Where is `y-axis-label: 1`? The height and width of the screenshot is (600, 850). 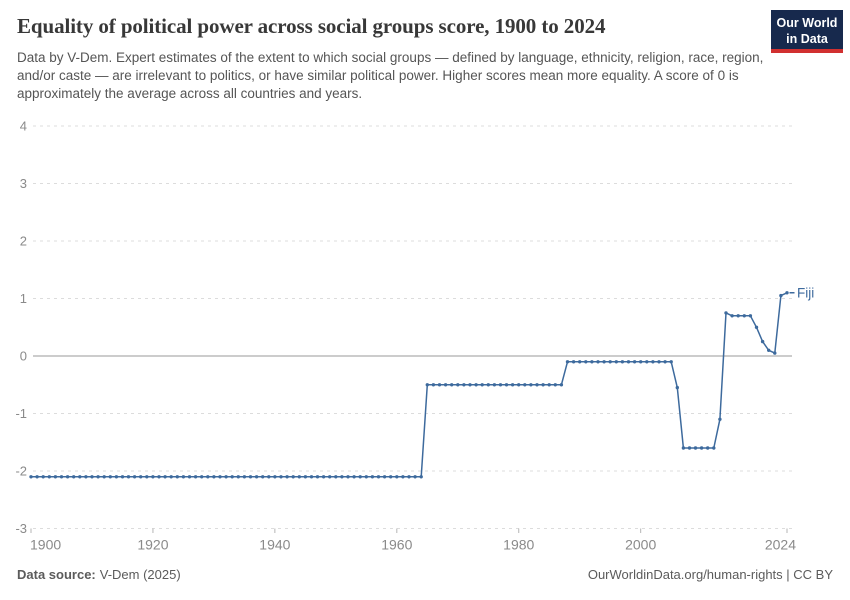 y-axis-label: 1 is located at coordinates (23, 298).